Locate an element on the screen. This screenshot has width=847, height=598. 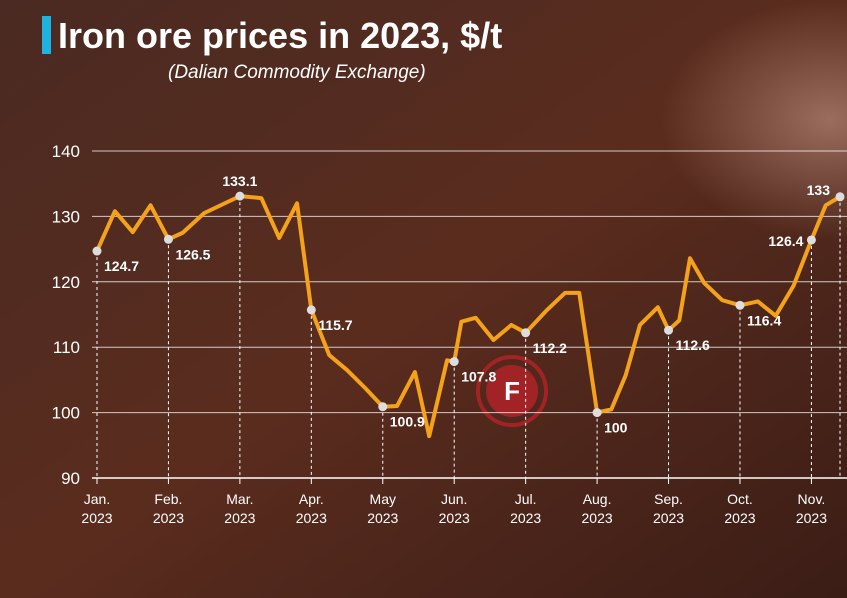
x-tick-label: May 2023 is located at coordinates (382, 508).